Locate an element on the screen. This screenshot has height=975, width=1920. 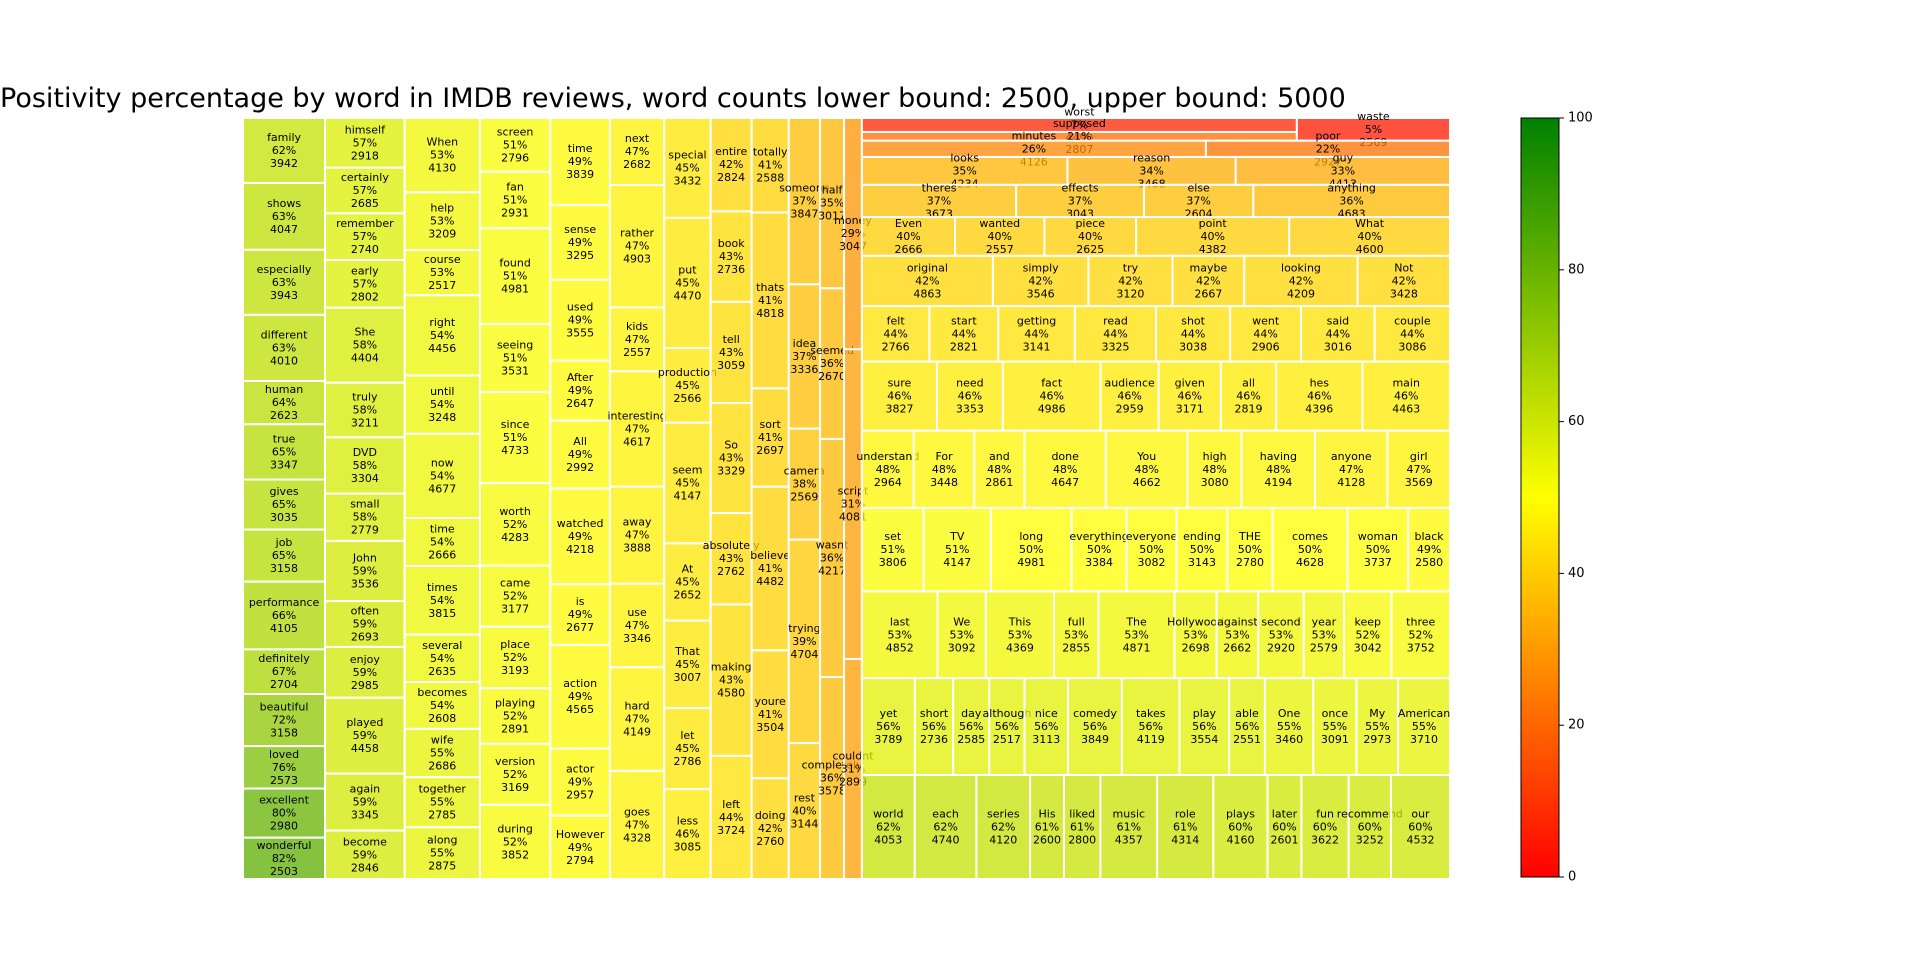
cell-word: trying is located at coordinates (804, 628).